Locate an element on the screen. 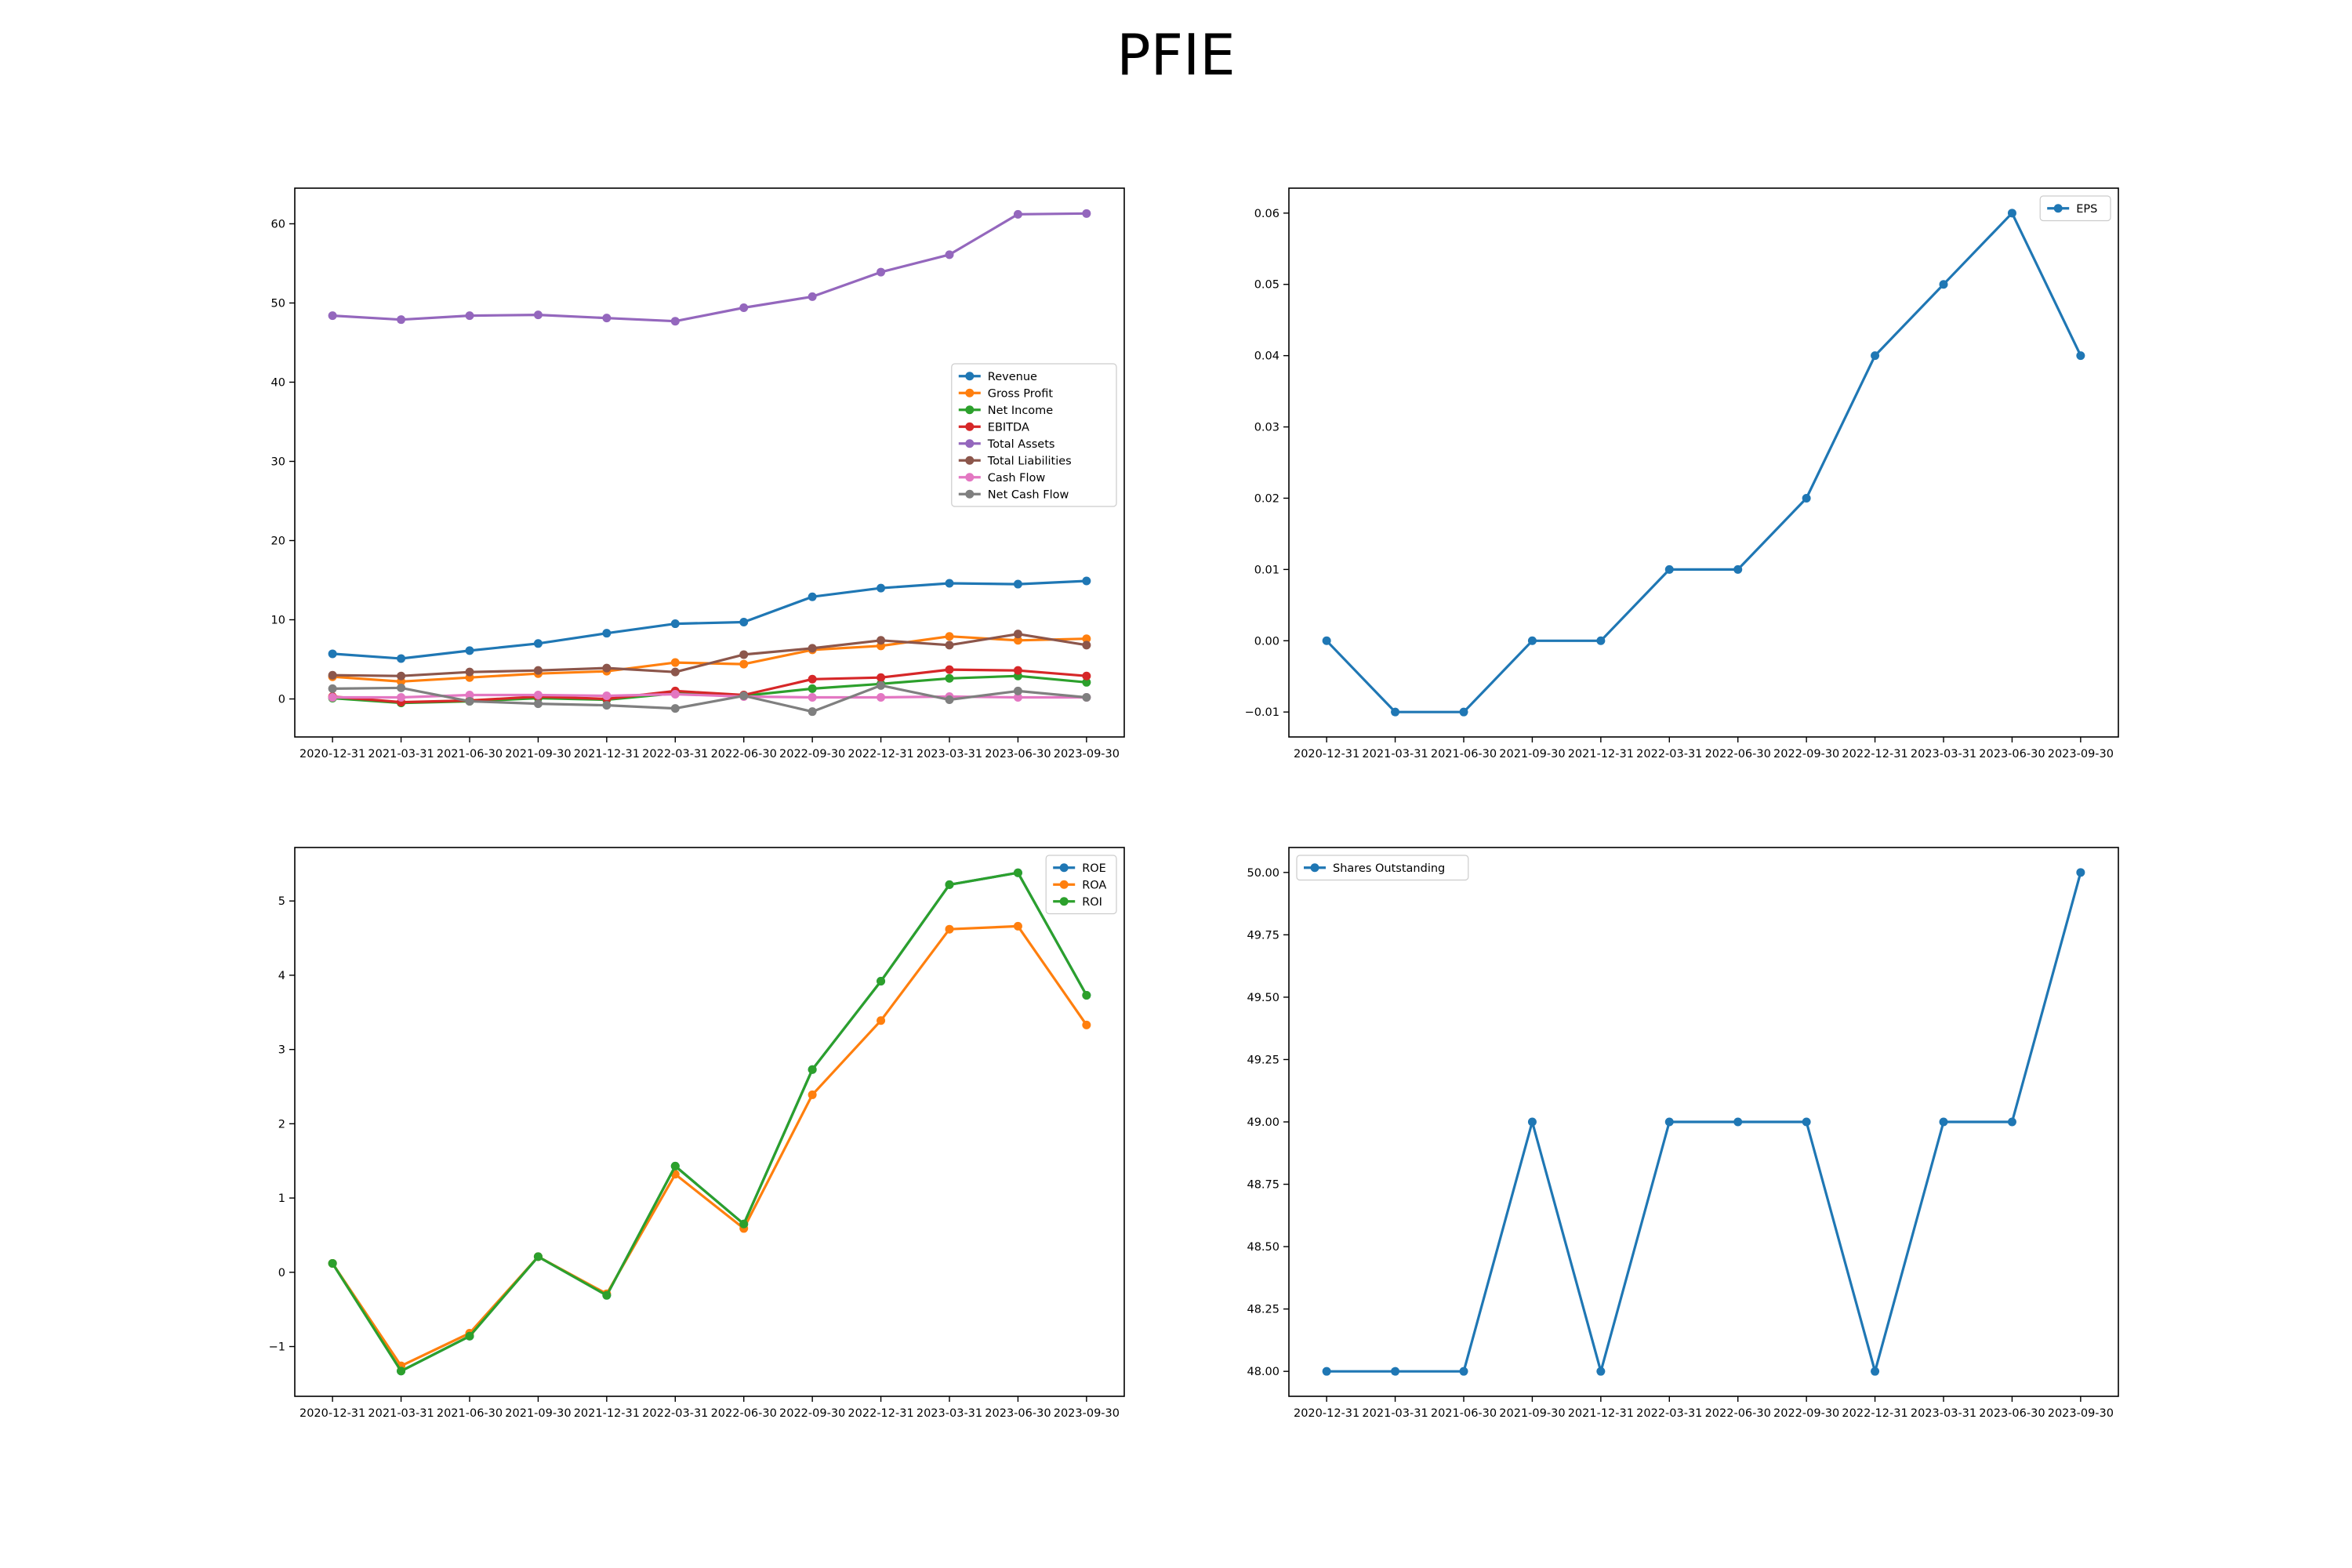  y-tick-label: 48.75 is located at coordinates (1263, 1185).